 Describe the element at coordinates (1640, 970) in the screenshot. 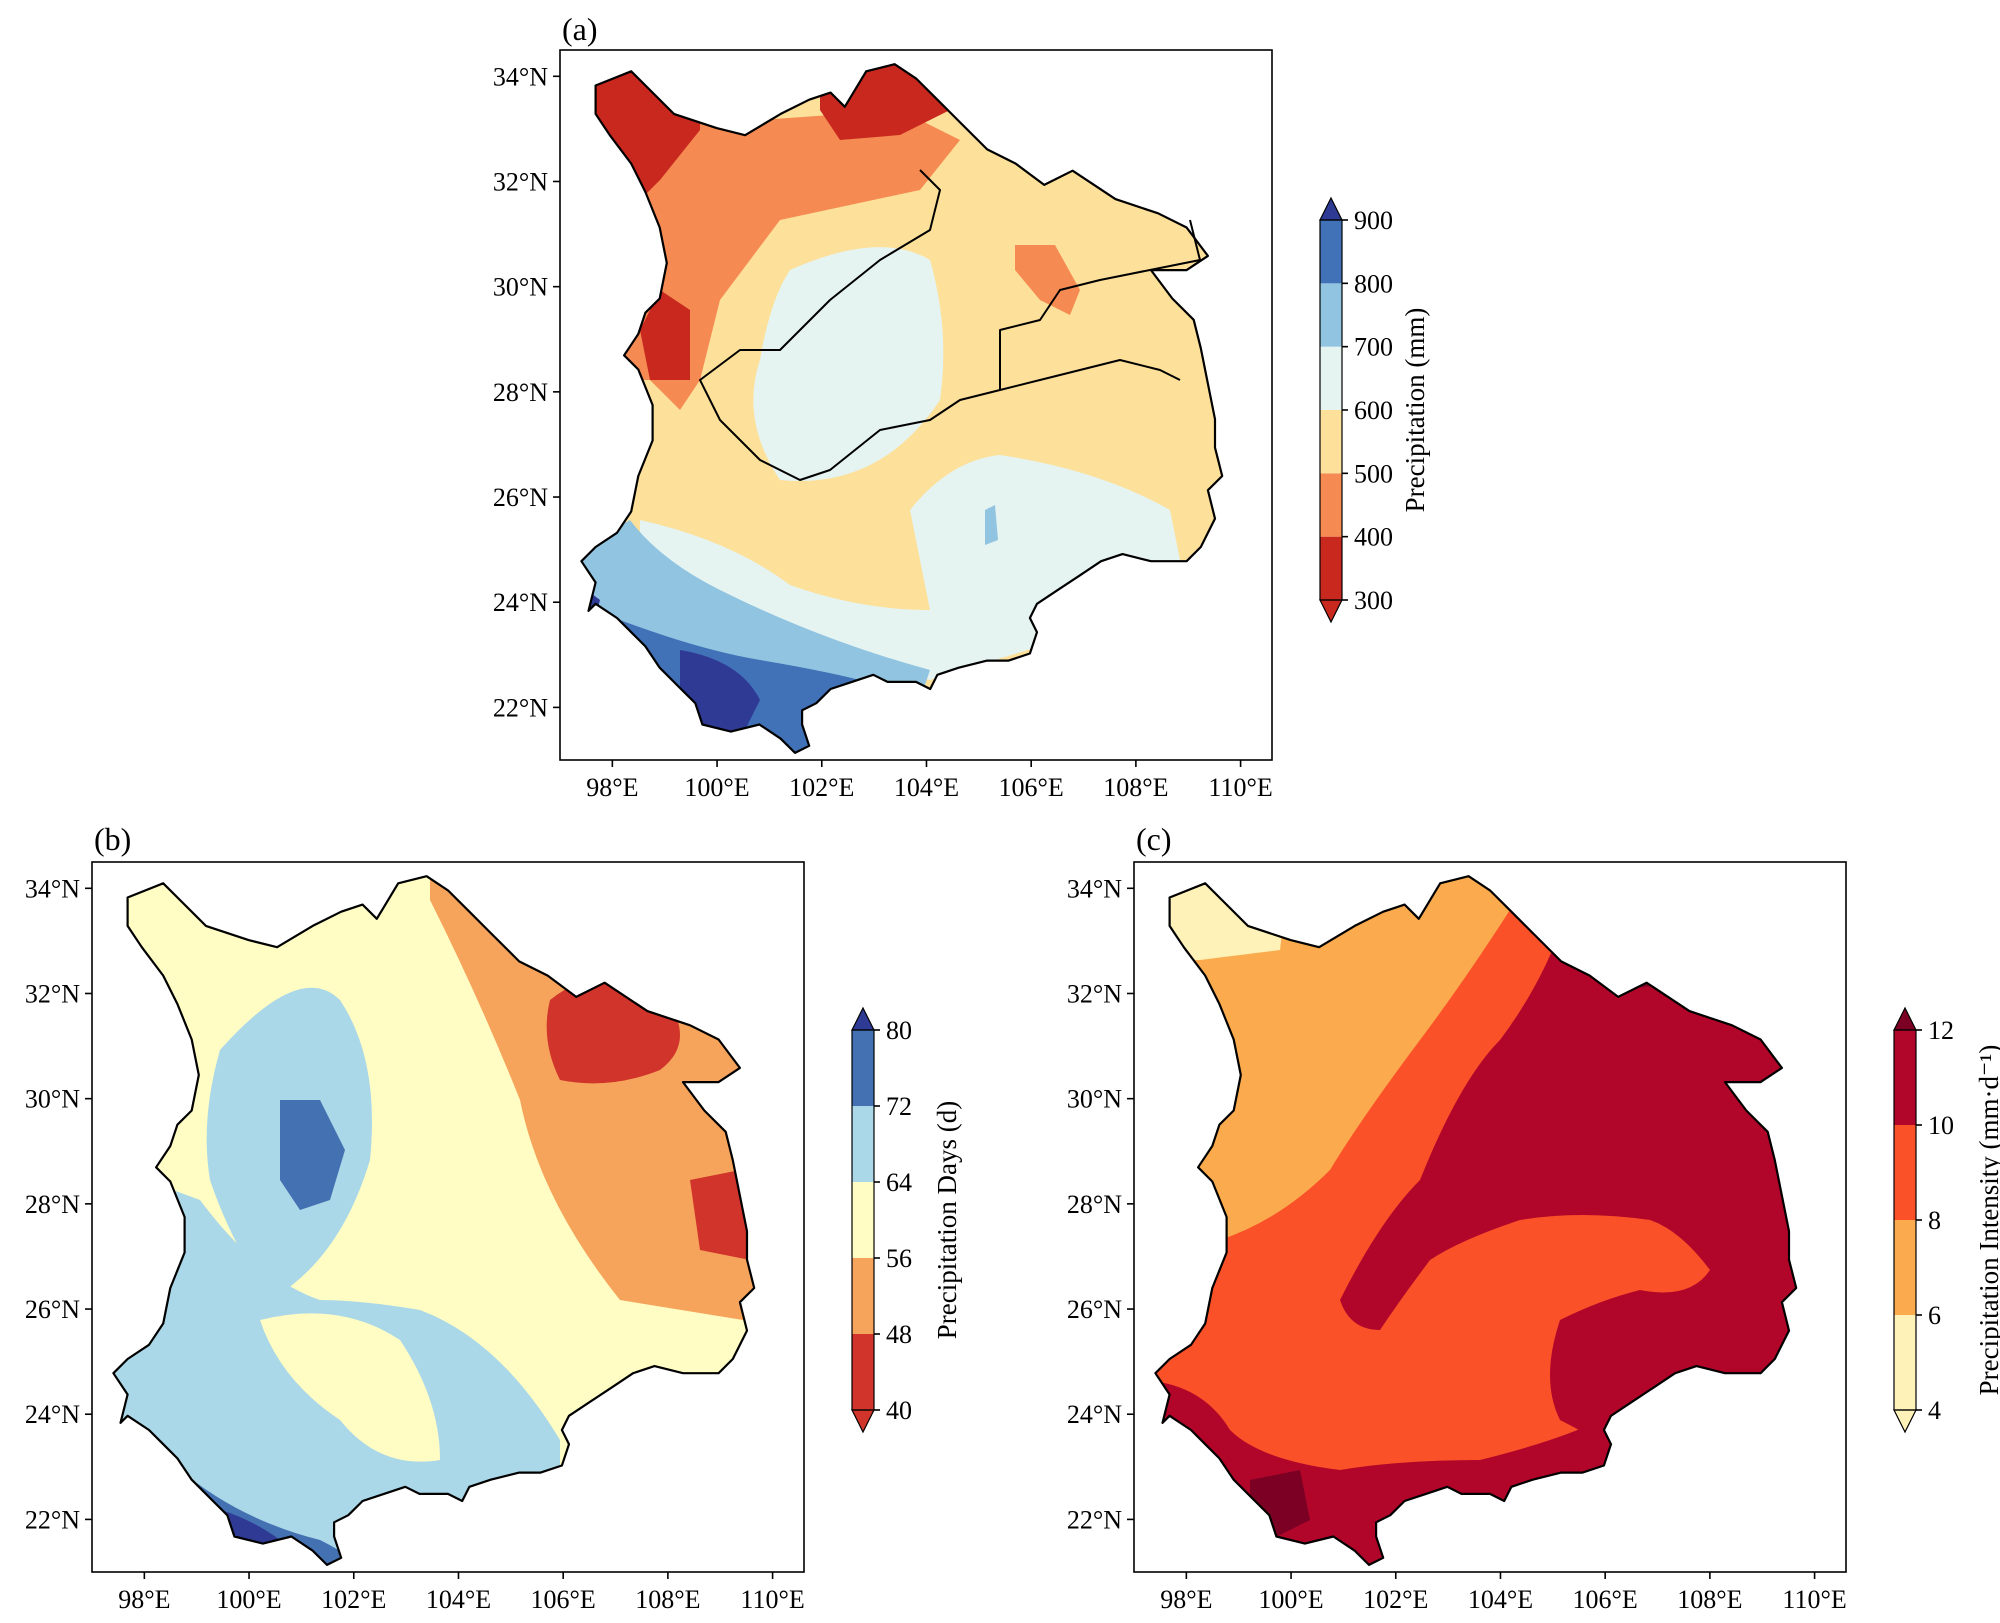

I see `fill-over-12-north` at that location.